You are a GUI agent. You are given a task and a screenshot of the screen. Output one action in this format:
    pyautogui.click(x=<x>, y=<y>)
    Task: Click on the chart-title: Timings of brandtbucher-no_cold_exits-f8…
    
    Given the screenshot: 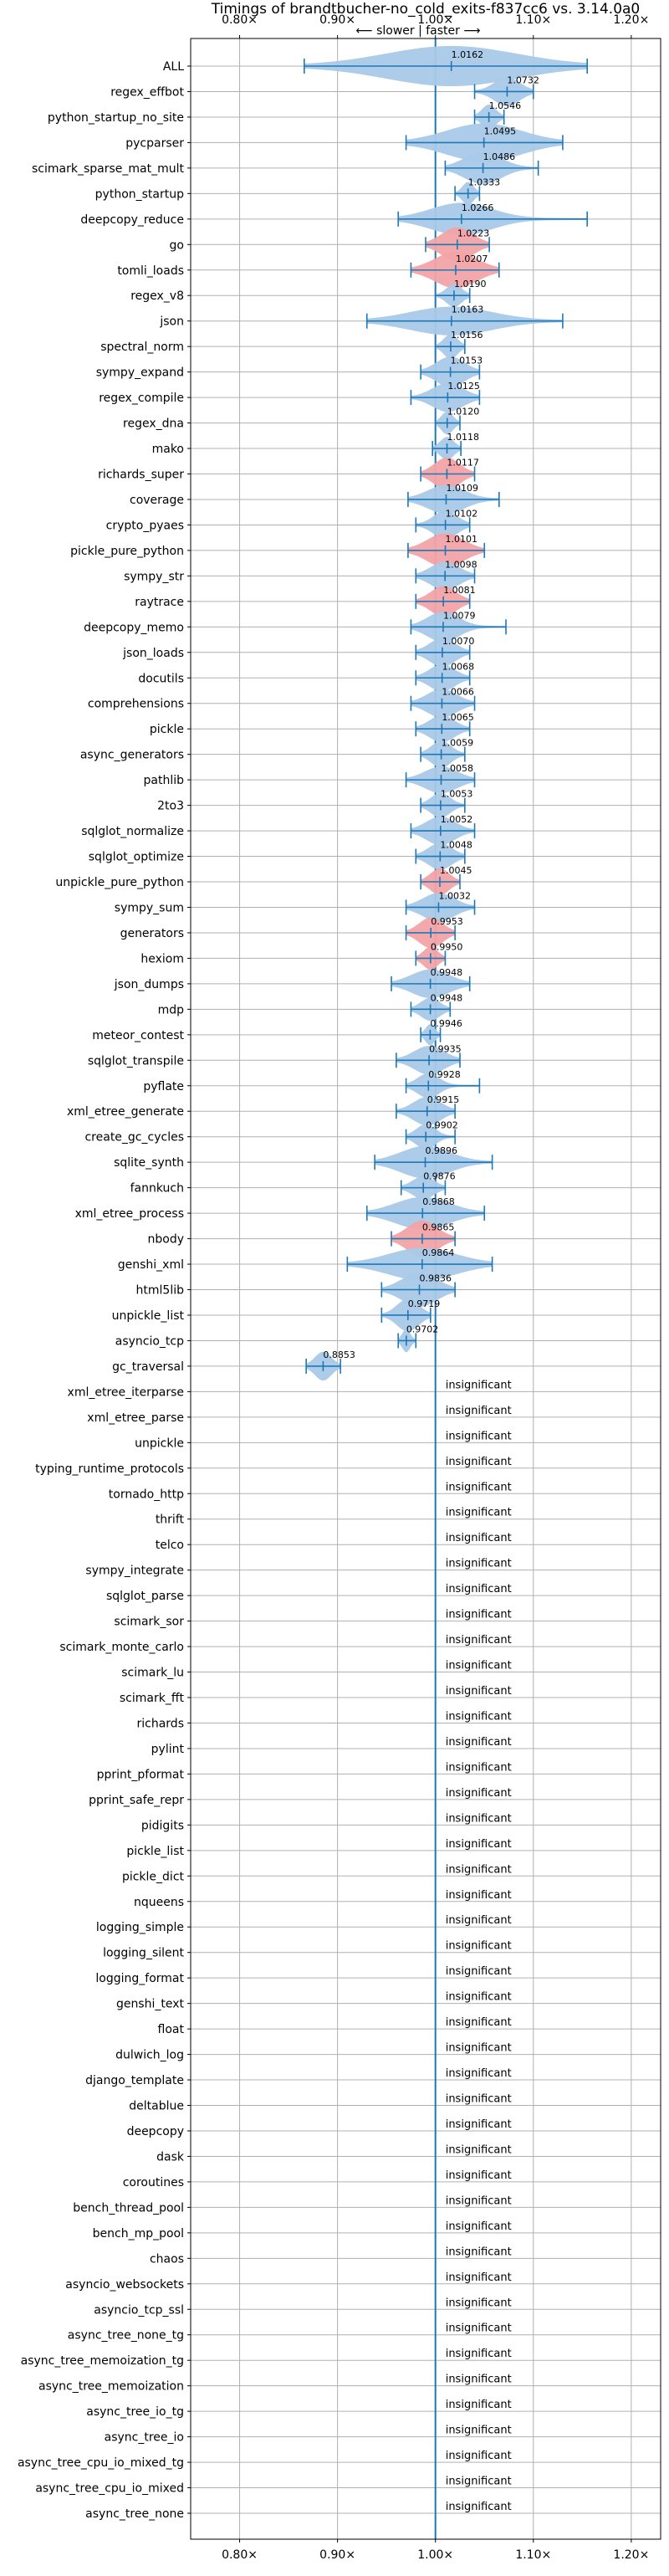 What is the action you would take?
    pyautogui.click(x=426, y=9)
    